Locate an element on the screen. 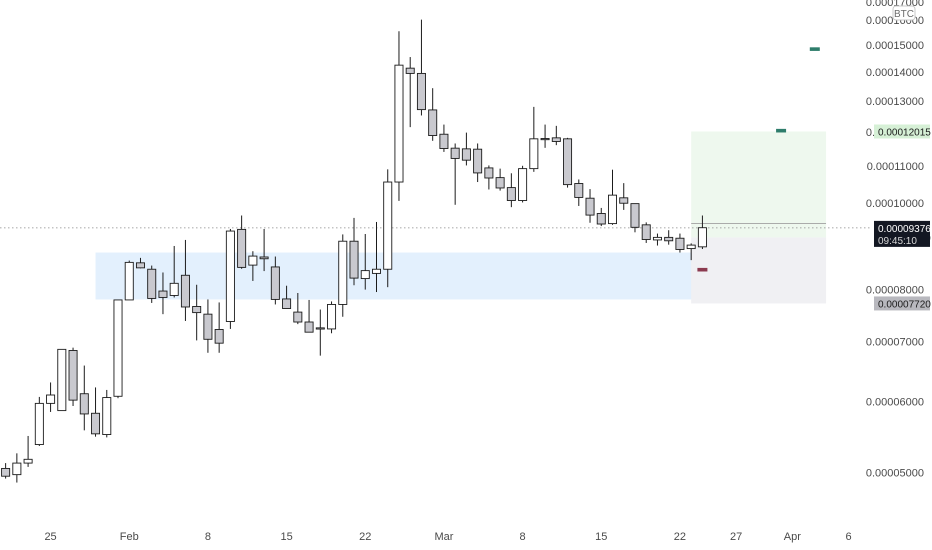  current-price-badge is located at coordinates (902, 233).